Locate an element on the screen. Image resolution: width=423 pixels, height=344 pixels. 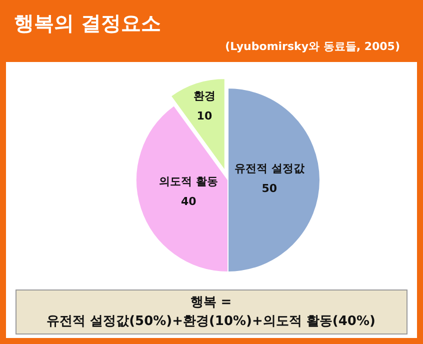
chart-subtitle: (Lyubomirsky와 동료들, 2005) is located at coordinates (312, 46).